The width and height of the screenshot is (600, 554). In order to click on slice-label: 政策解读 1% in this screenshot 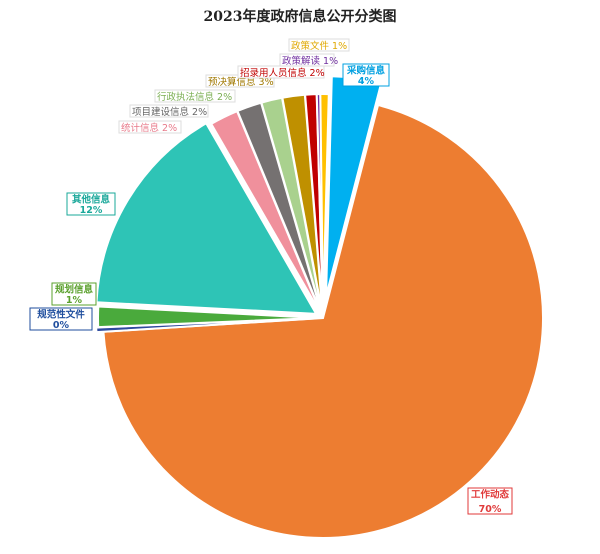, I will do `click(308, 60)`.